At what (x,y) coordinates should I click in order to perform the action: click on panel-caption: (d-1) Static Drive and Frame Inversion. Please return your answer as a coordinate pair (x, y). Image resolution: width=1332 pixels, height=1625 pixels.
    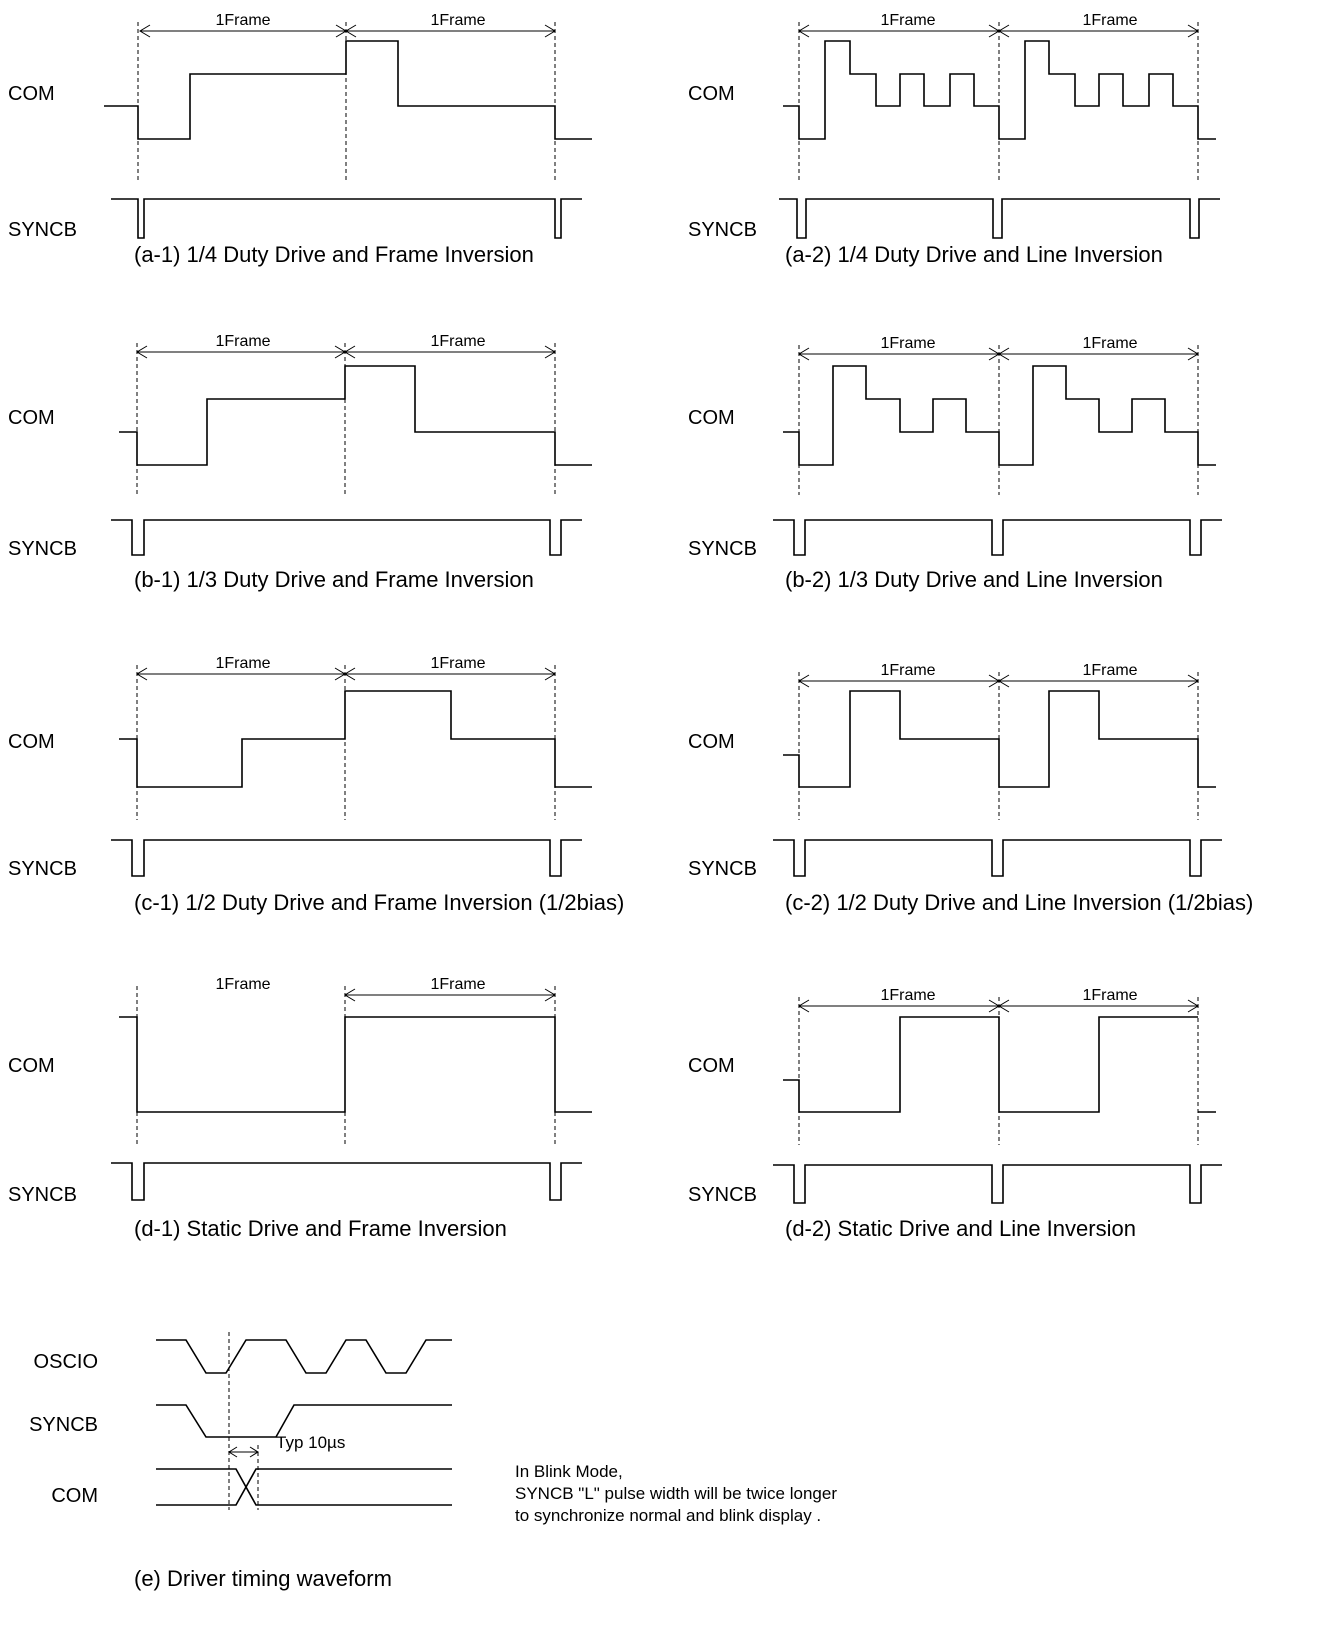
    Looking at the image, I should click on (320, 1228).